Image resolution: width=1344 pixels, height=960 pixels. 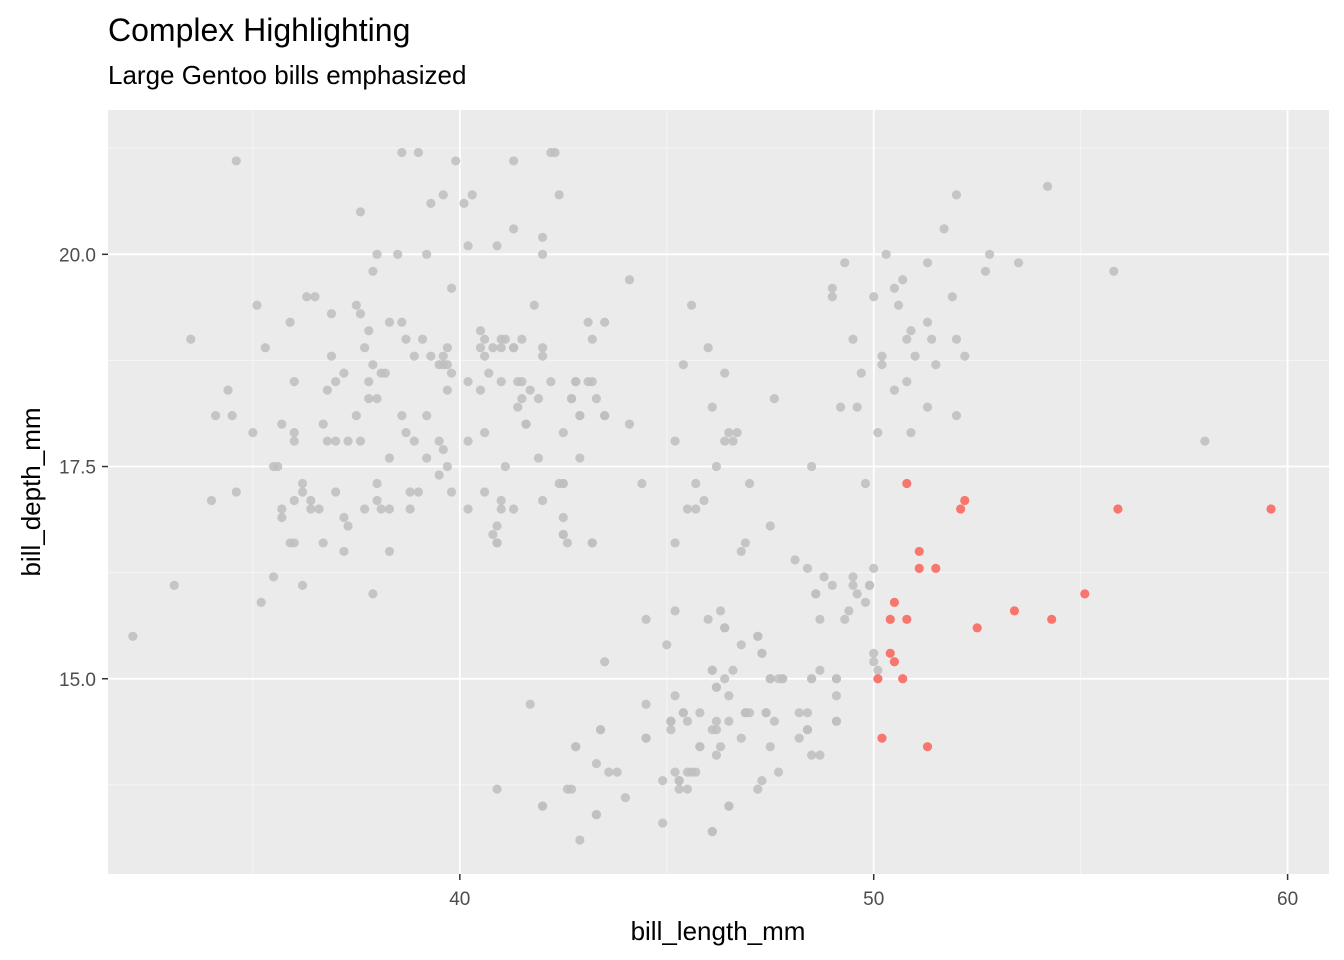 I want to click on y-axis-ticks: 15.0 17.5 20.0, so click(x=83, y=468).